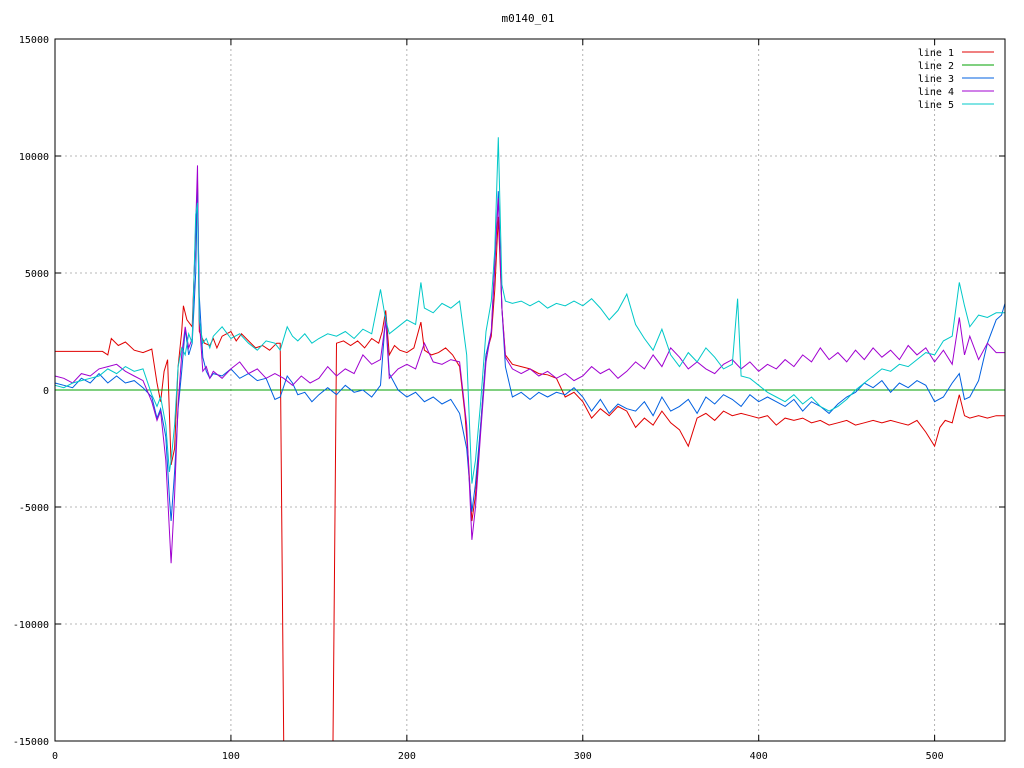 The height and width of the screenshot is (768, 1024). I want to click on y-tick-label: -5000, so click(34, 508).